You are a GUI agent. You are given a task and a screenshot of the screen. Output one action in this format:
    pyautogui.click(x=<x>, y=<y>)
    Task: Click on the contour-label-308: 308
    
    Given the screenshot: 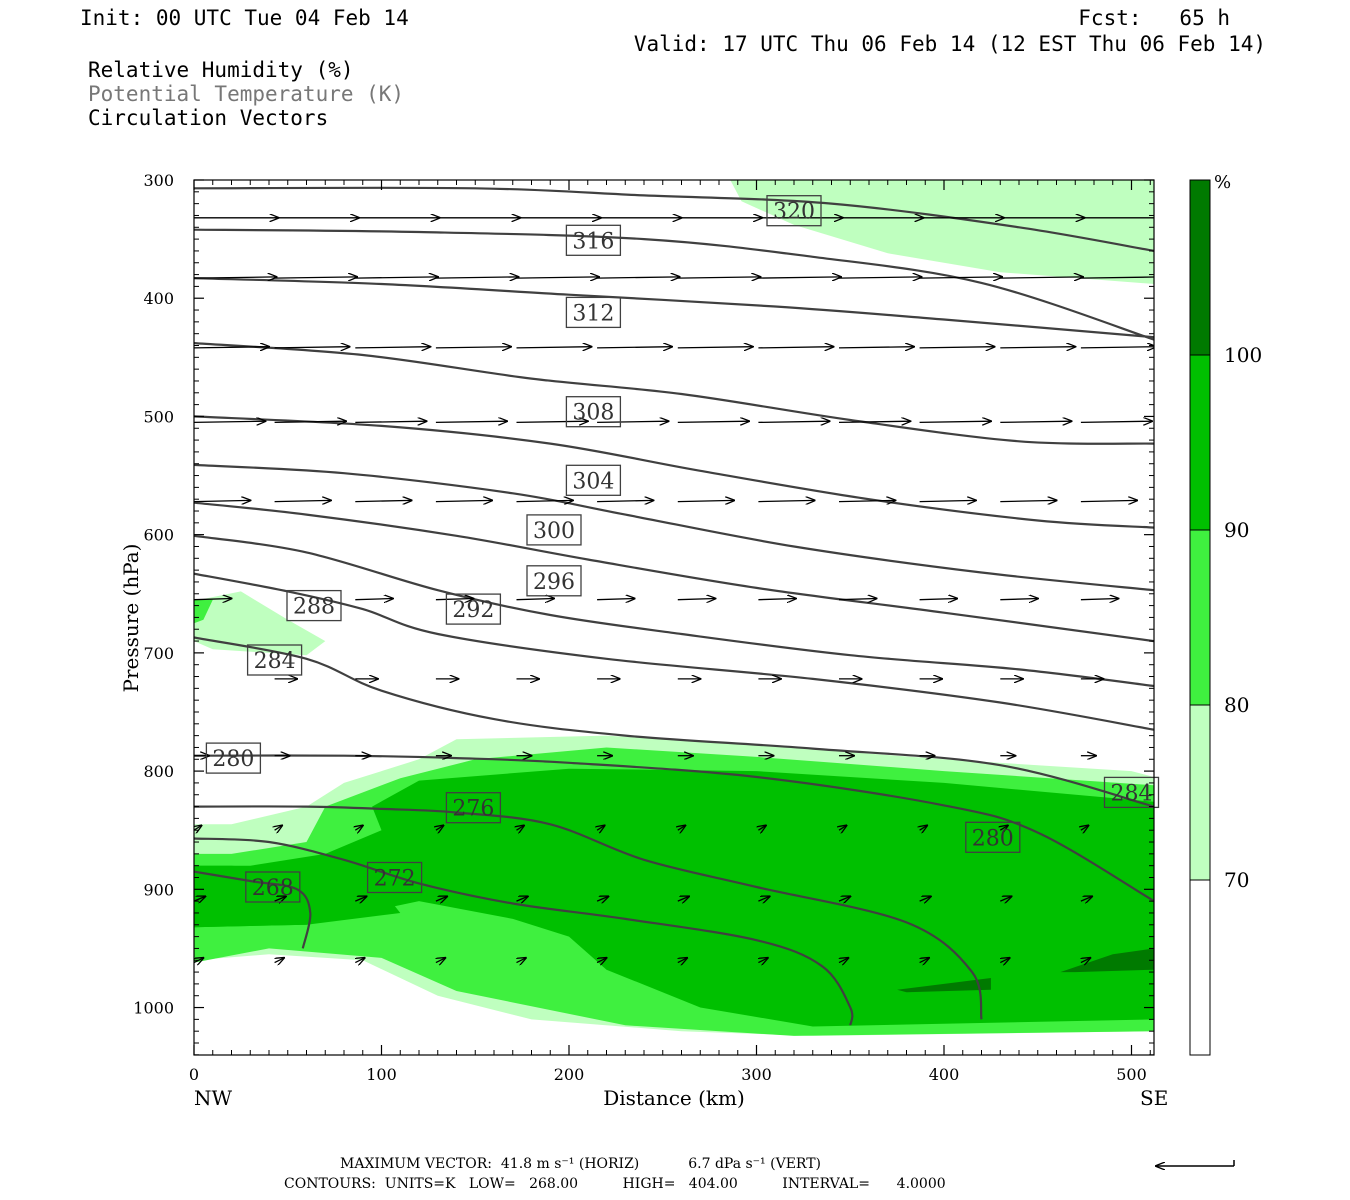 What is the action you would take?
    pyautogui.click(x=593, y=412)
    